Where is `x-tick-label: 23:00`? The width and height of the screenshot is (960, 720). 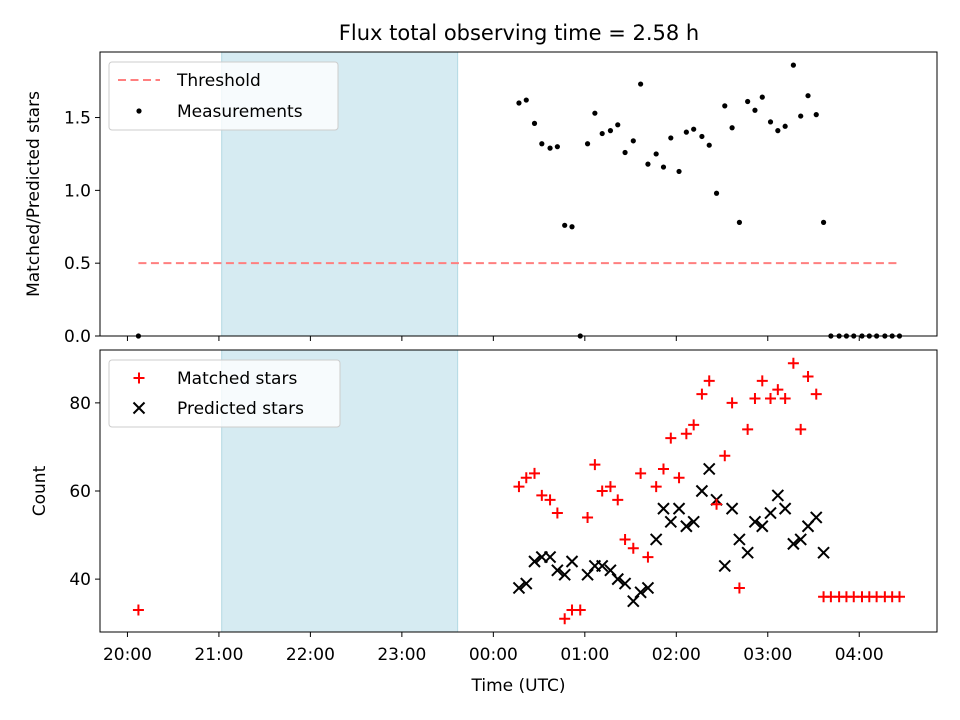 x-tick-label: 23:00 is located at coordinates (401, 655).